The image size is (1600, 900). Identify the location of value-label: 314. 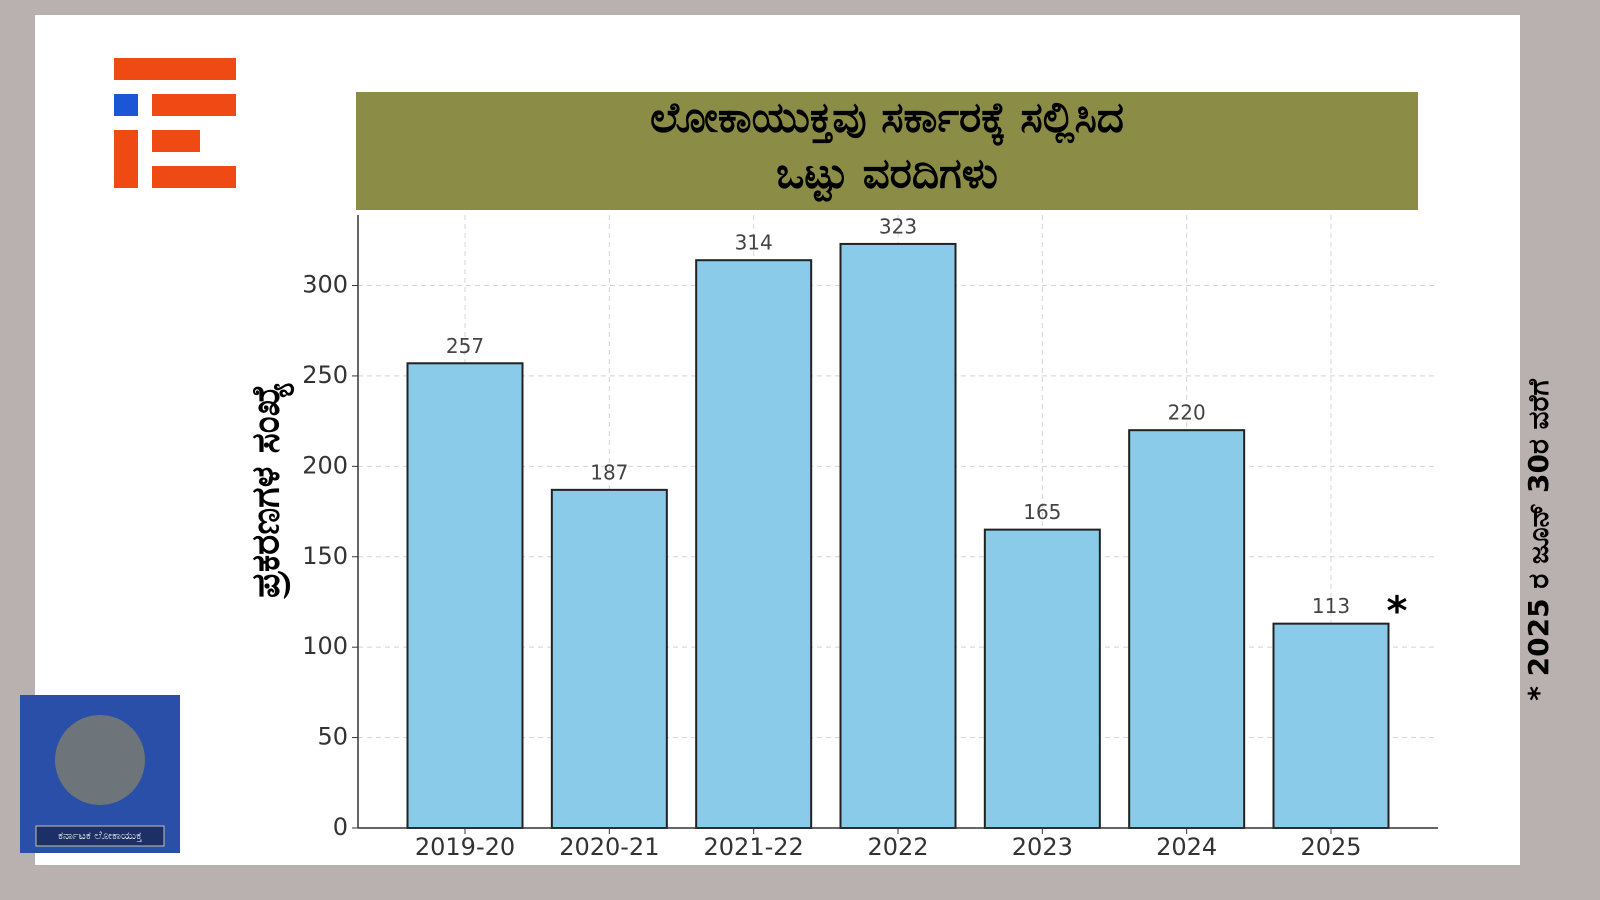
(754, 243).